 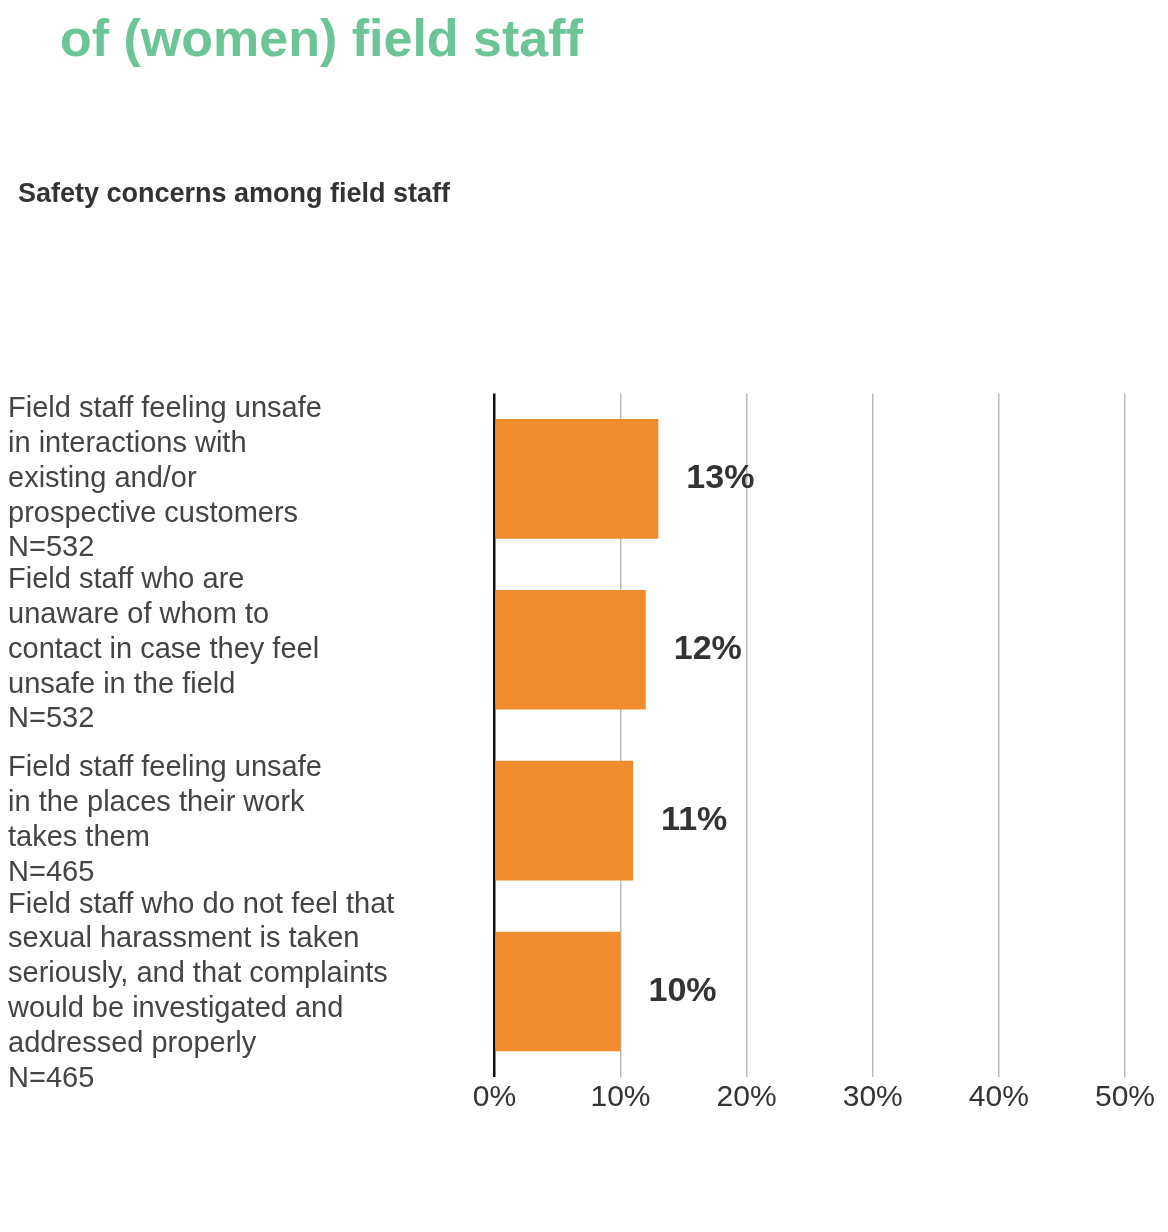 I want to click on x-tick-label: 40%, so click(x=998, y=1096).